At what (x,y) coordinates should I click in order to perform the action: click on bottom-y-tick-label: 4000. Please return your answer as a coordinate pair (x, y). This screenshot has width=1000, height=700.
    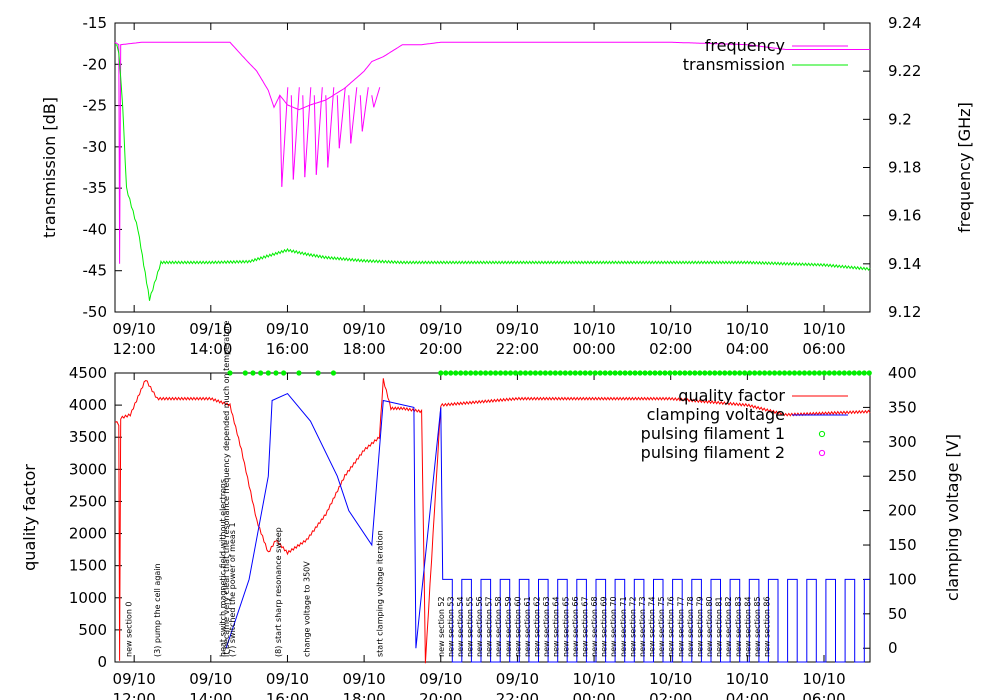
    Looking at the image, I should click on (88, 405).